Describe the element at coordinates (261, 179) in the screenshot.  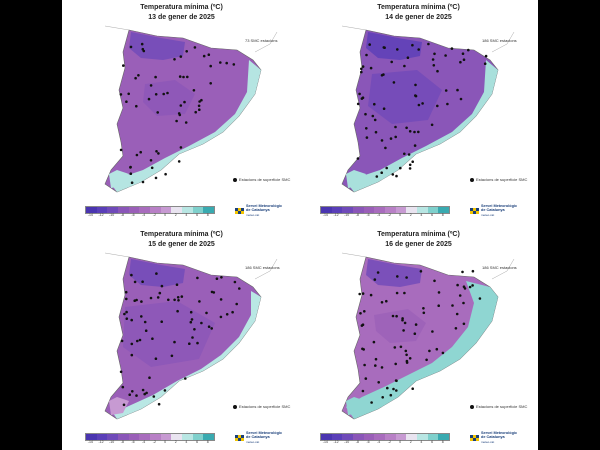
I see `legend-note: Estacions de superfície SMC` at that location.